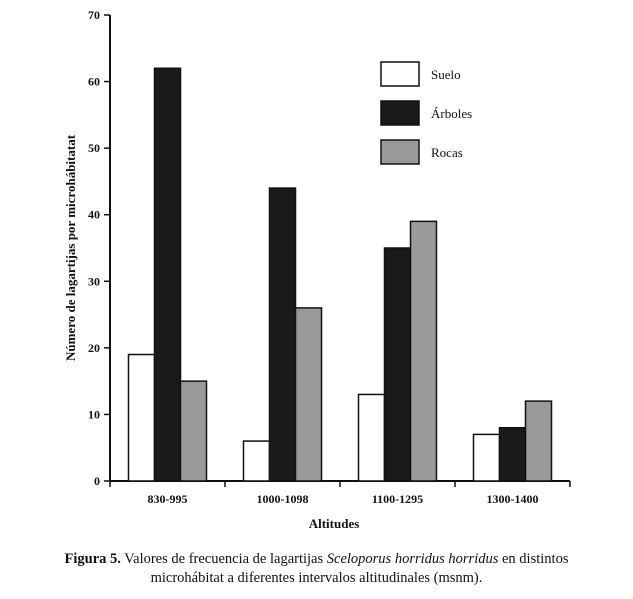  Describe the element at coordinates (70, 247) in the screenshot. I see `y-axis-title: Número de lagartijas por microhábitatat` at that location.